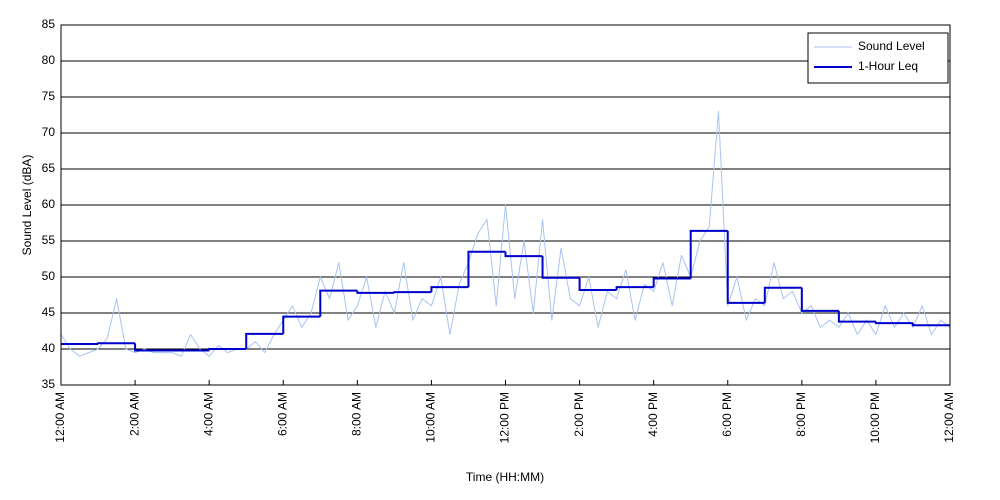  I want to click on x-tick-label: 4:00 PM, so click(653, 414).